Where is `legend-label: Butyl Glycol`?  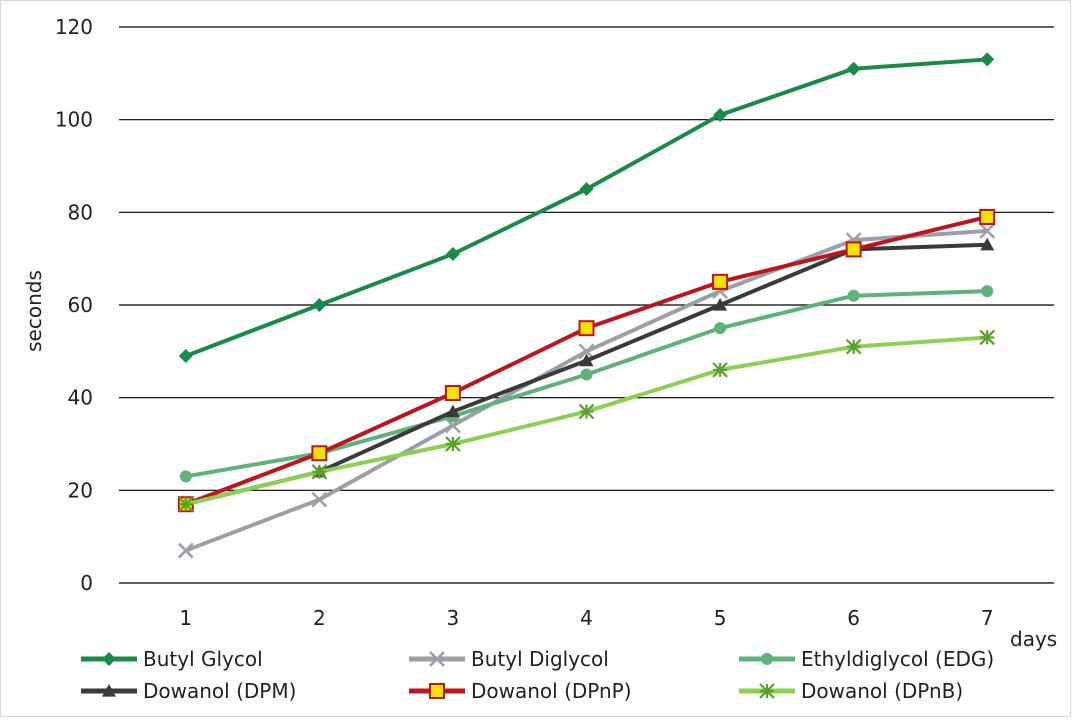
legend-label: Butyl Glycol is located at coordinates (203, 659).